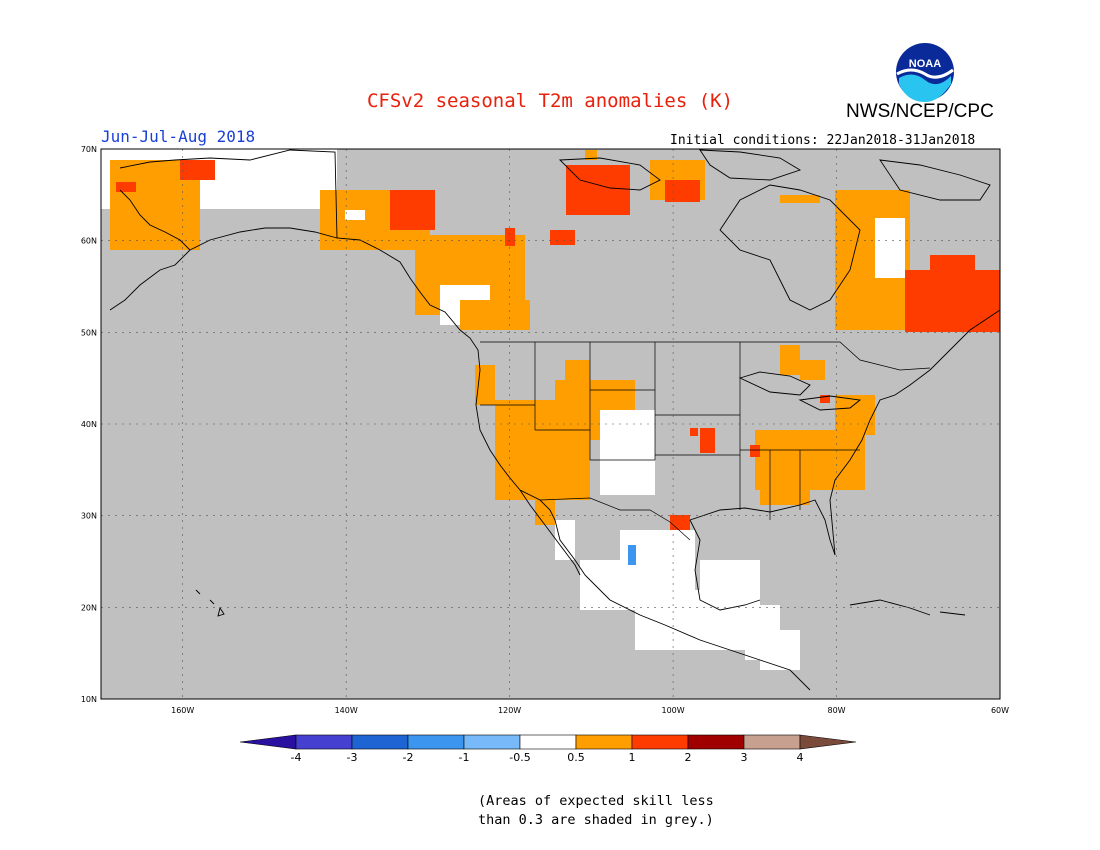 The height and width of the screenshot is (850, 1100). Describe the element at coordinates (925, 72) in the screenshot. I see `noaa-logo: NOAA` at that location.